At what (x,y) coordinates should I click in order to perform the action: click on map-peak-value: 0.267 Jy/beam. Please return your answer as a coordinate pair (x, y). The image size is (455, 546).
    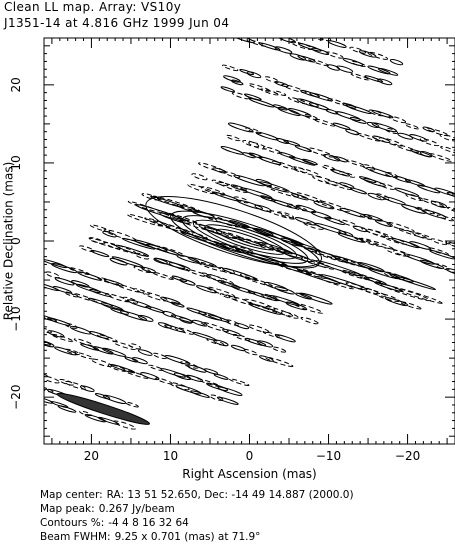
    Looking at the image, I should click on (136, 509).